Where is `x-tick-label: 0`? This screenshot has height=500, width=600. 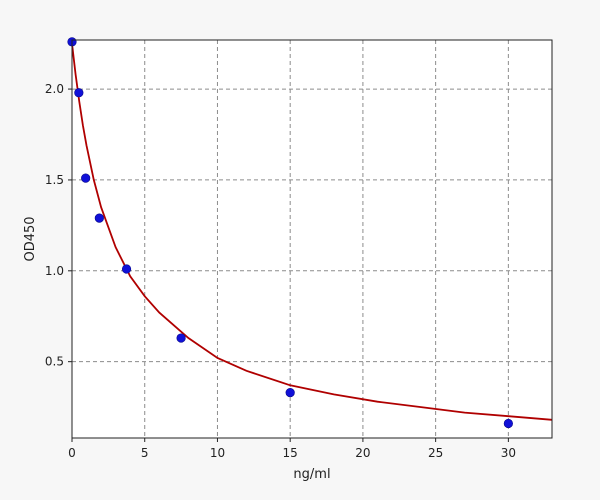
x-tick-label: 0 is located at coordinates (72, 453).